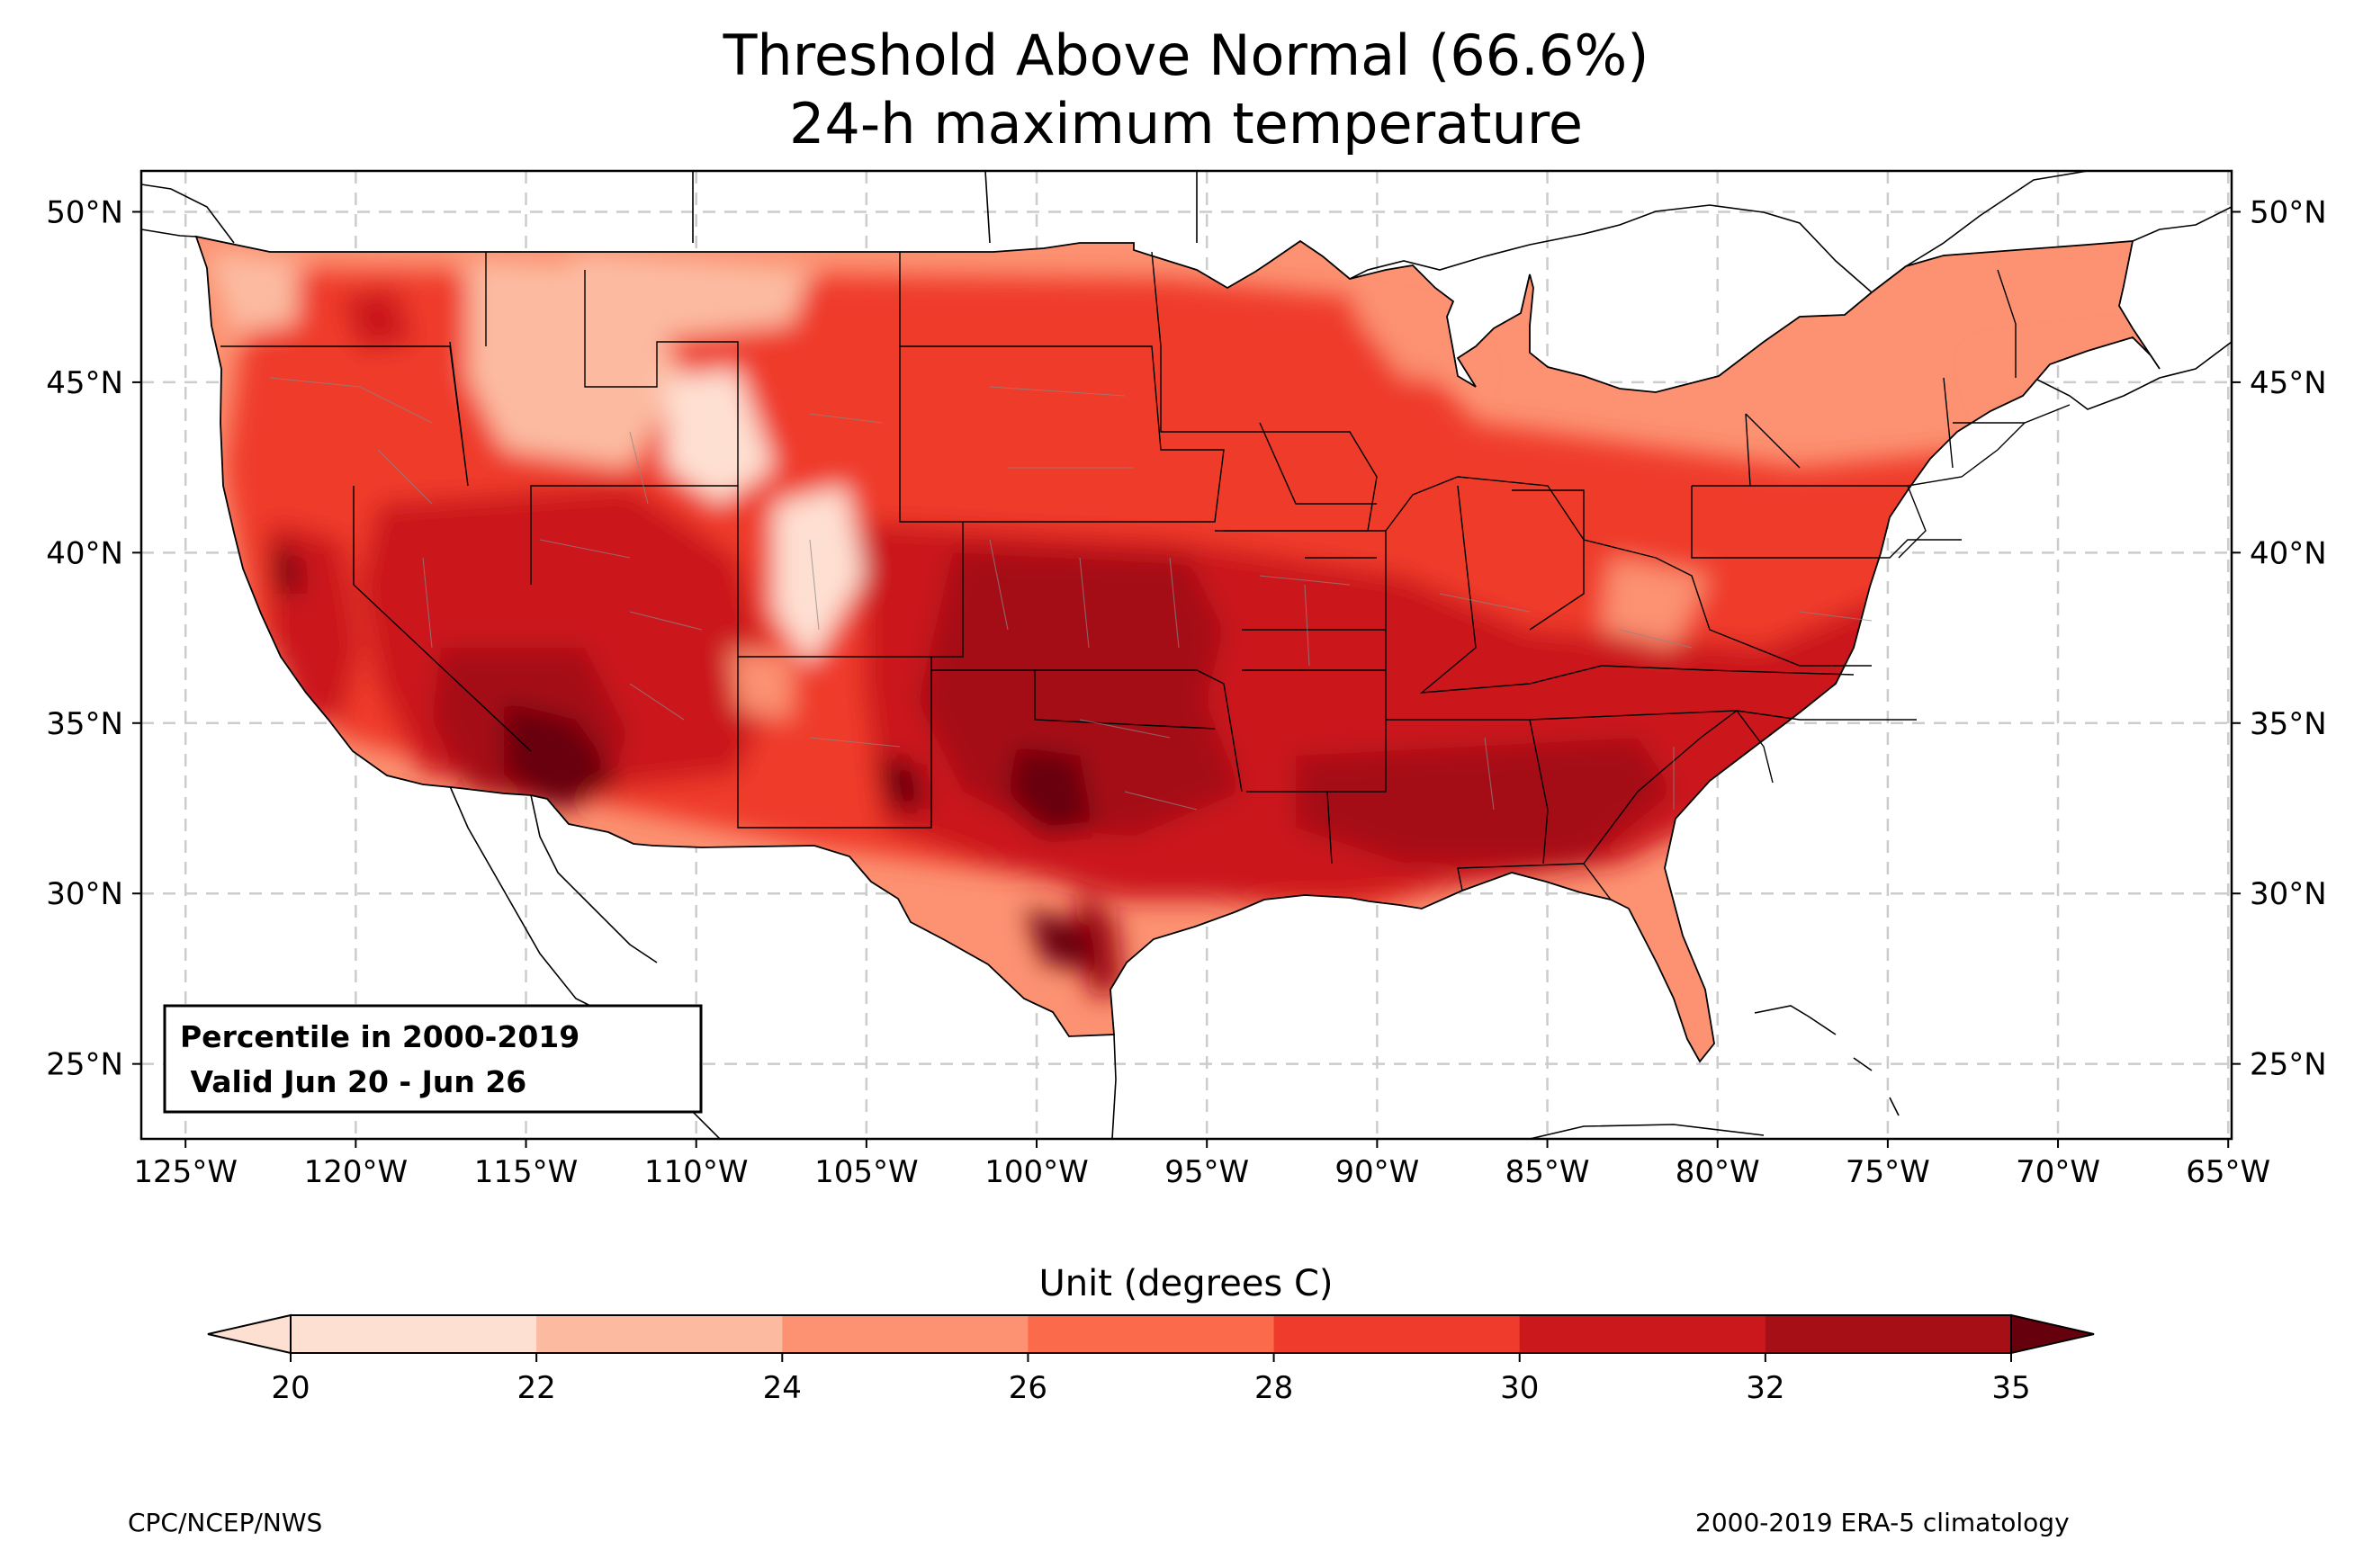  I want to click on latitude-label-right: 50°N, so click(2288, 212).